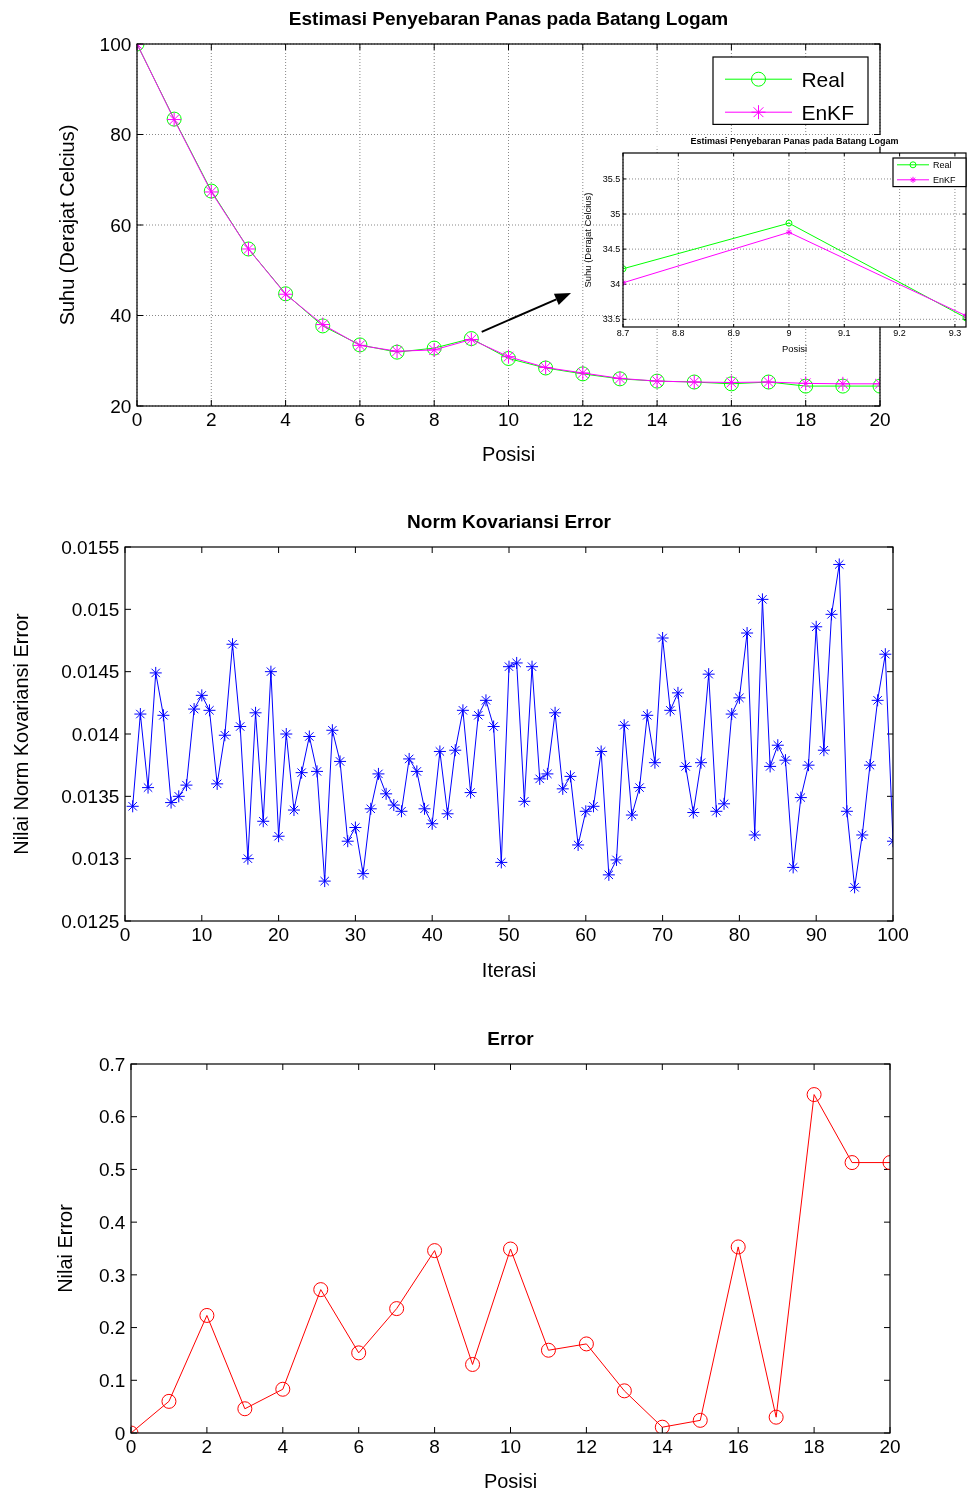 The height and width of the screenshot is (1493, 971). Describe the element at coordinates (95, 734) in the screenshot. I see `y-tick-label: 0.014` at that location.